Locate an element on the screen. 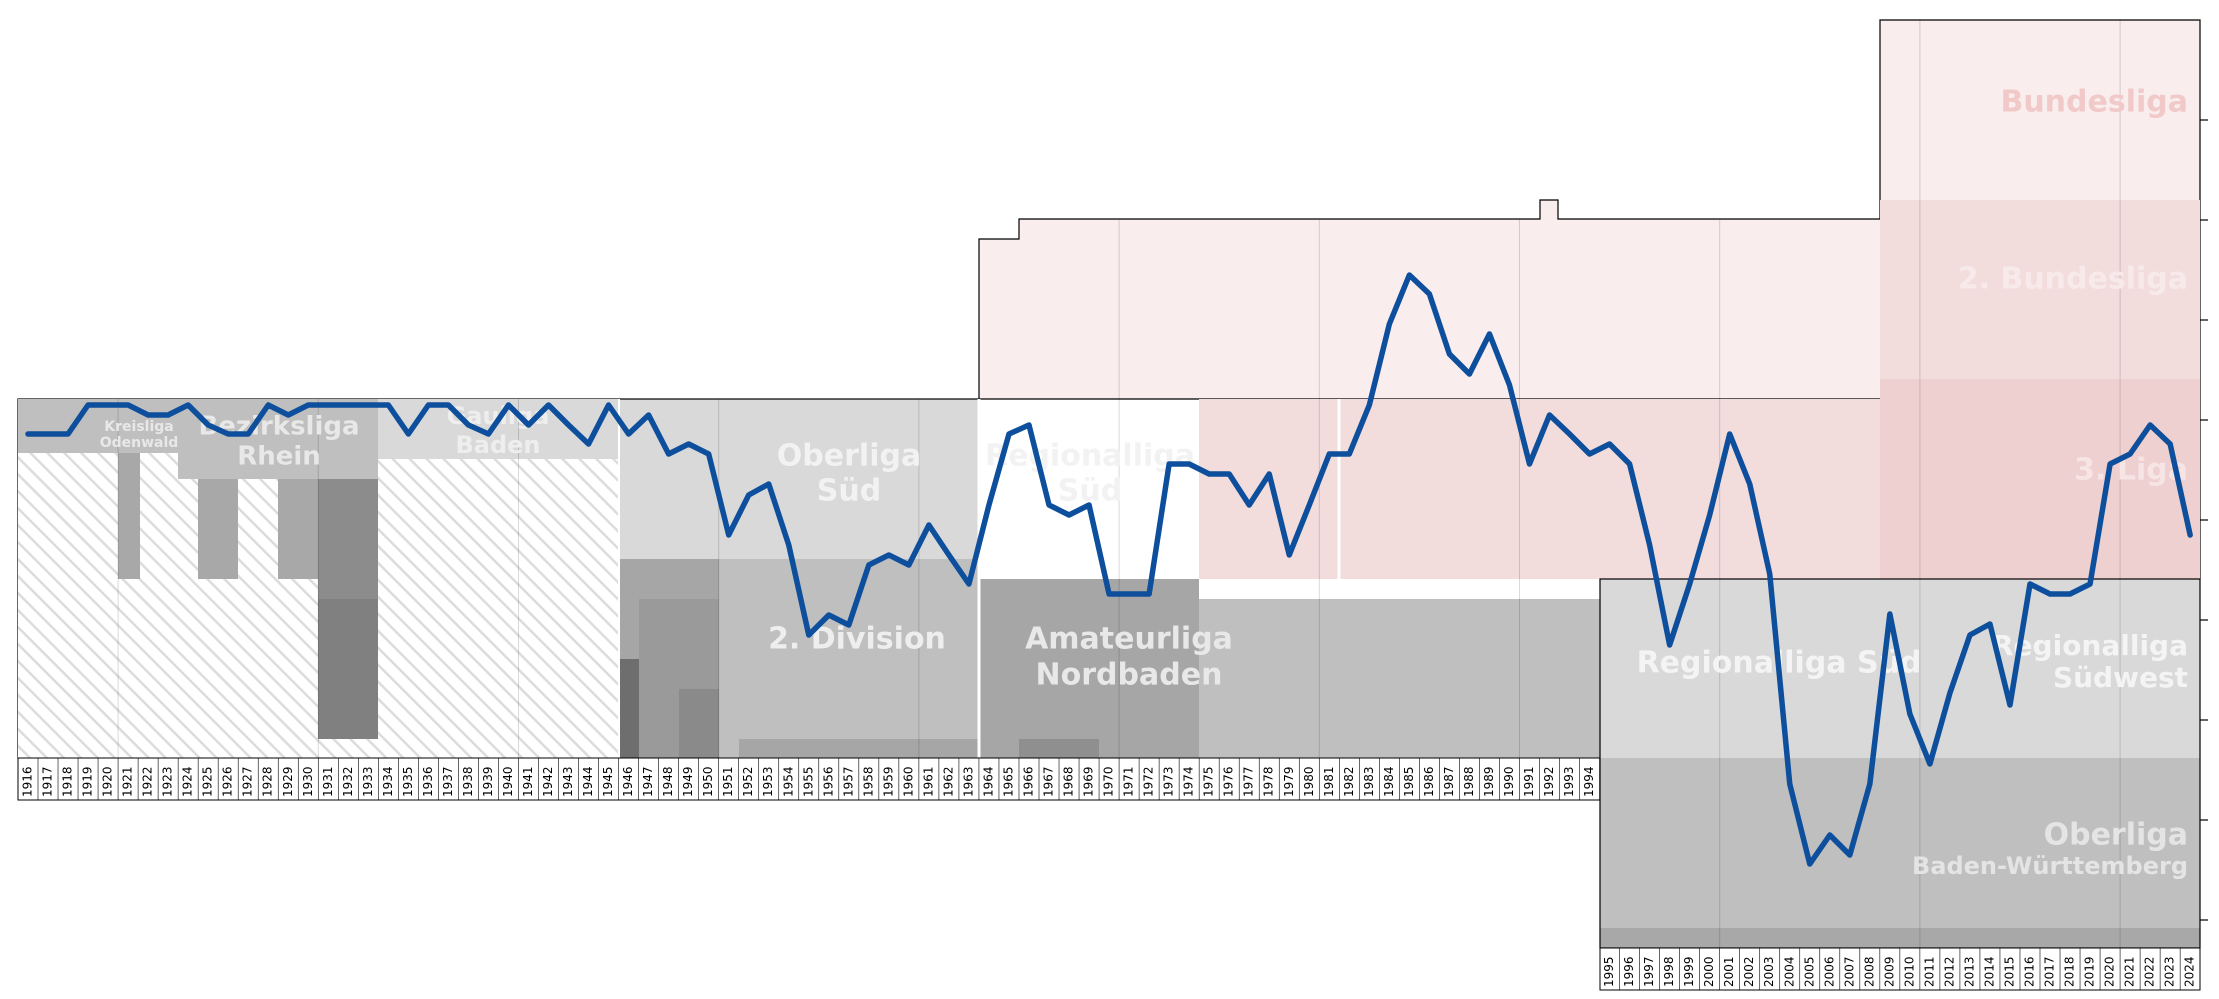  x-tick-label: 1985 is located at coordinates (1409, 781).